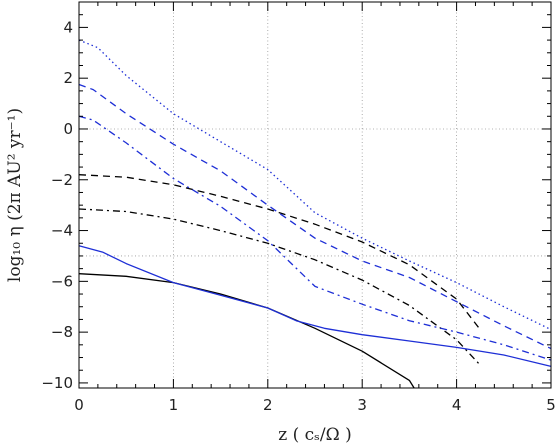 This screenshot has height=446, width=557. Describe the element at coordinates (62, 231) in the screenshot. I see `y-tick-label: −4` at that location.